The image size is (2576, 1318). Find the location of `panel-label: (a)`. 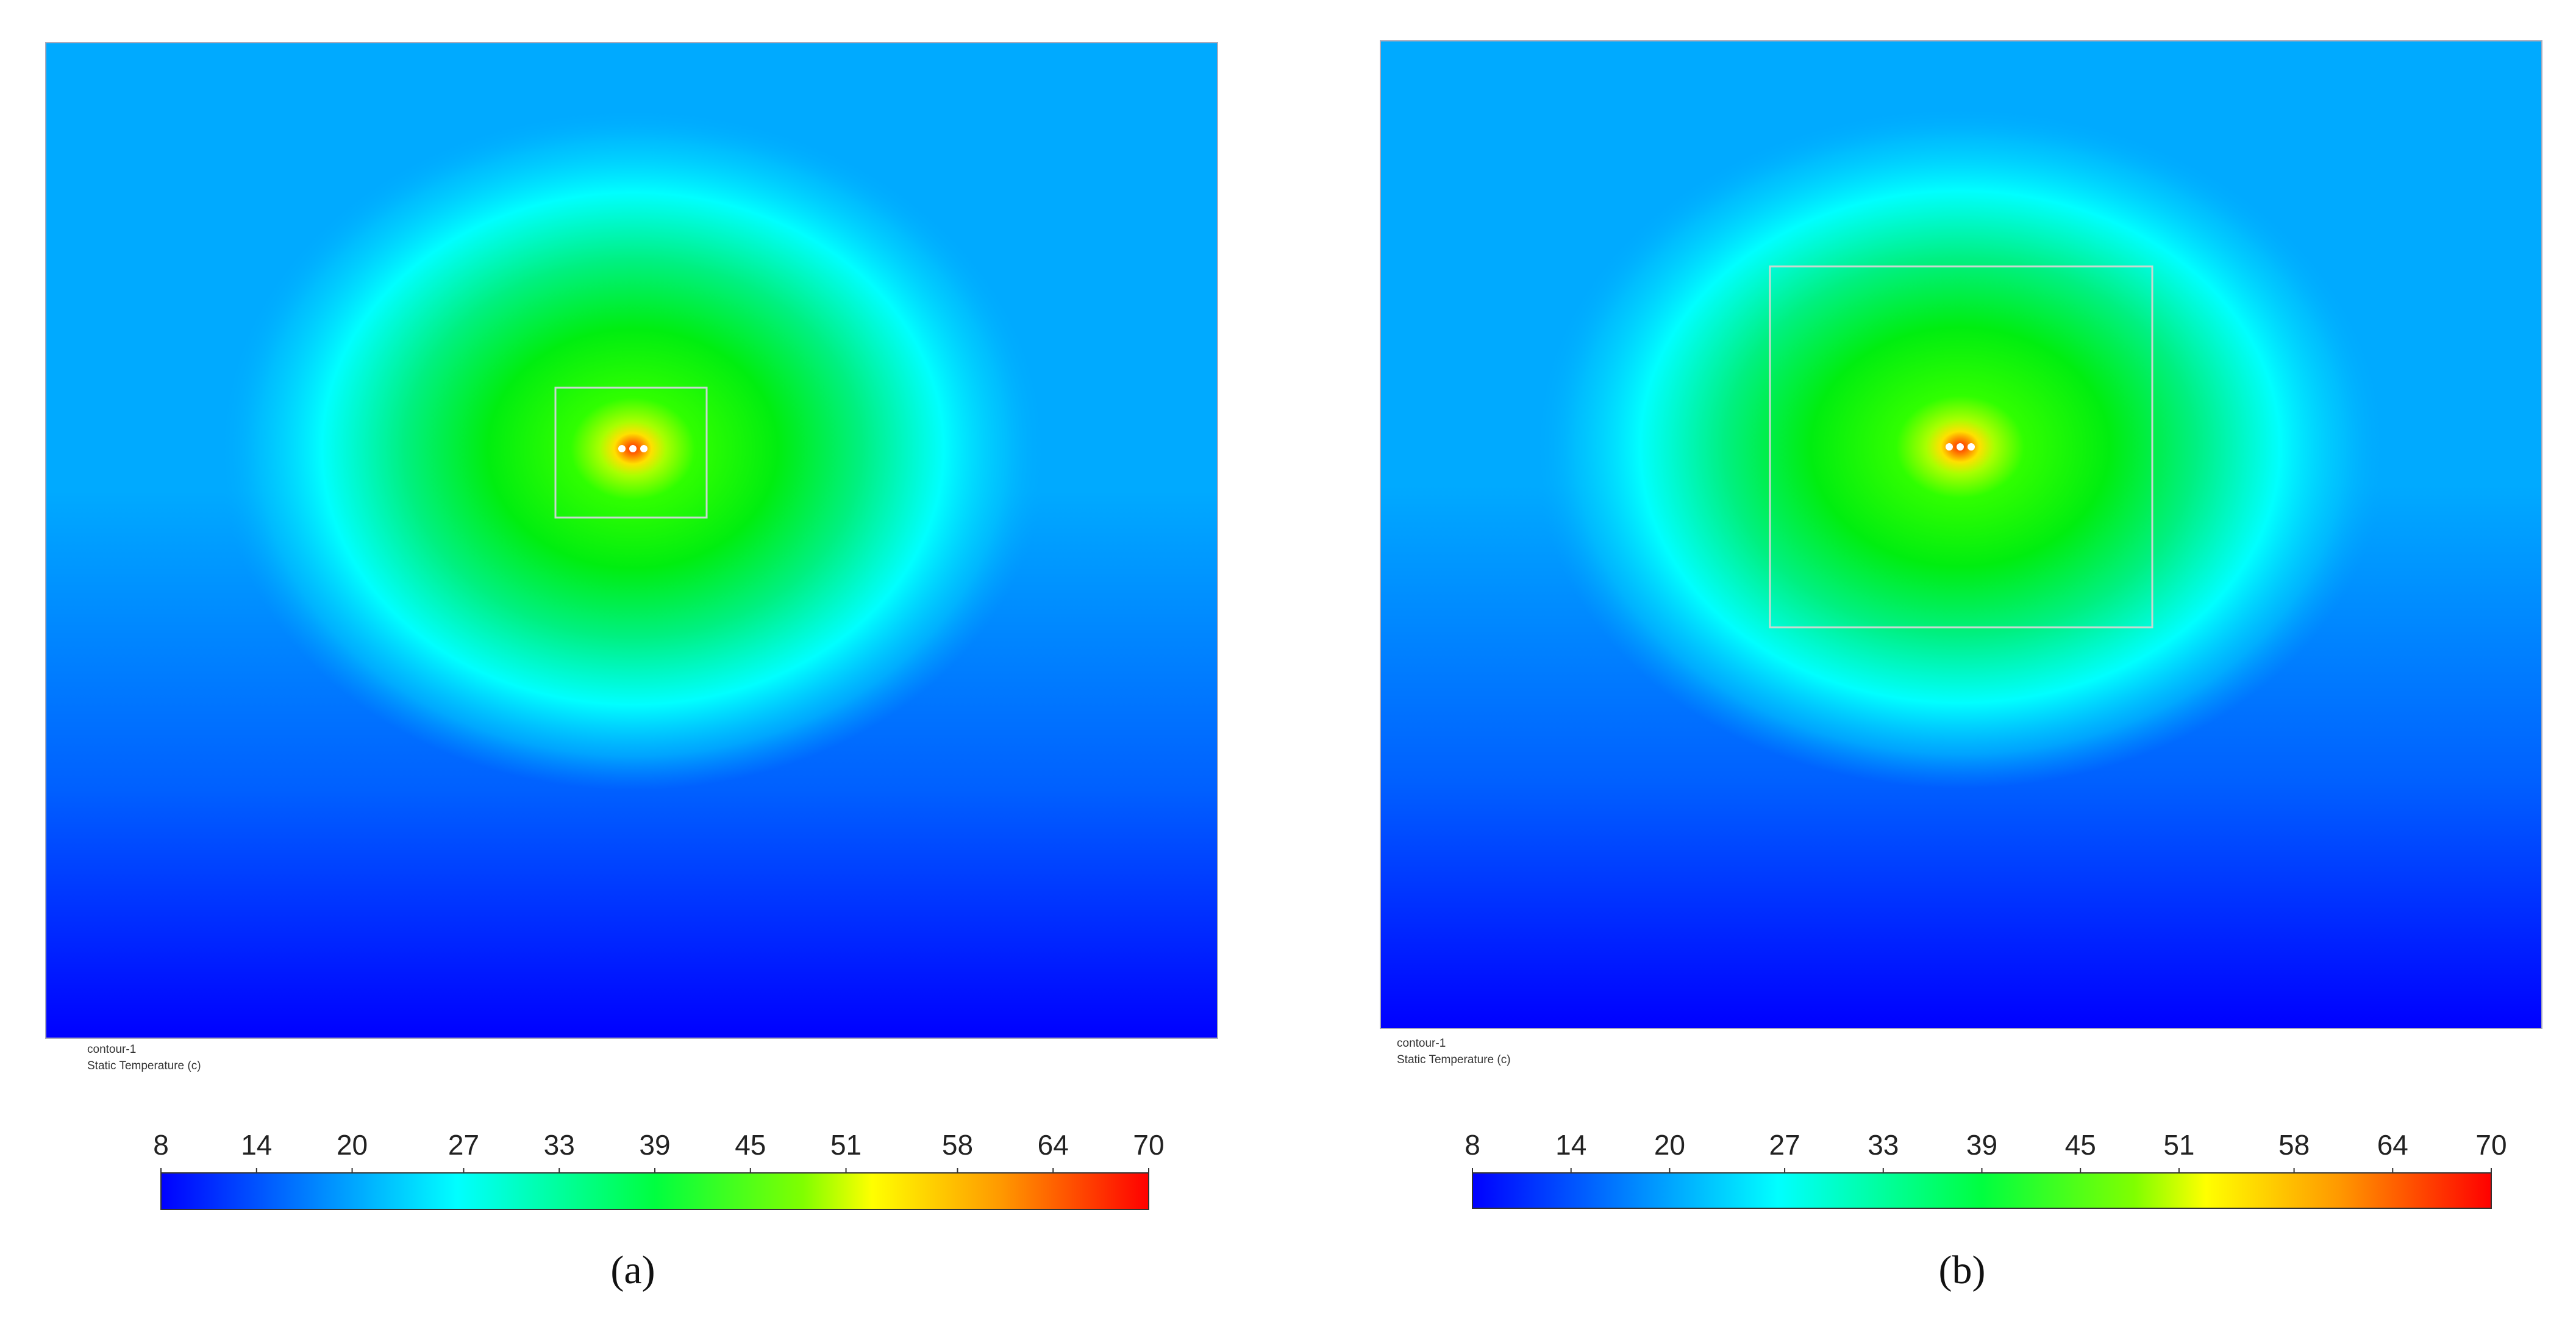

panel-label: (a) is located at coordinates (632, 1270).